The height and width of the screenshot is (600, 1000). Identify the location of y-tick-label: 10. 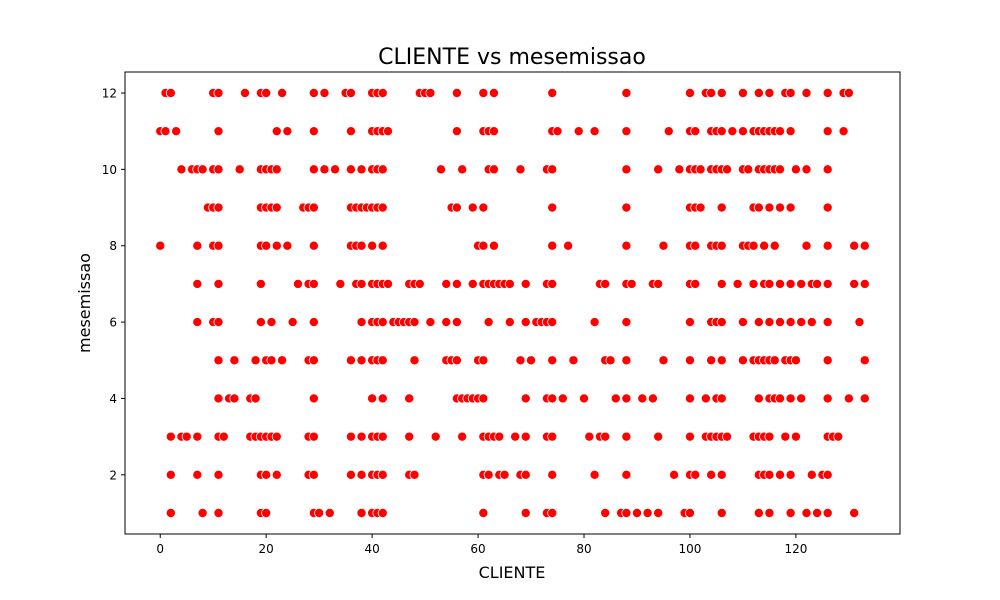
(109, 170).